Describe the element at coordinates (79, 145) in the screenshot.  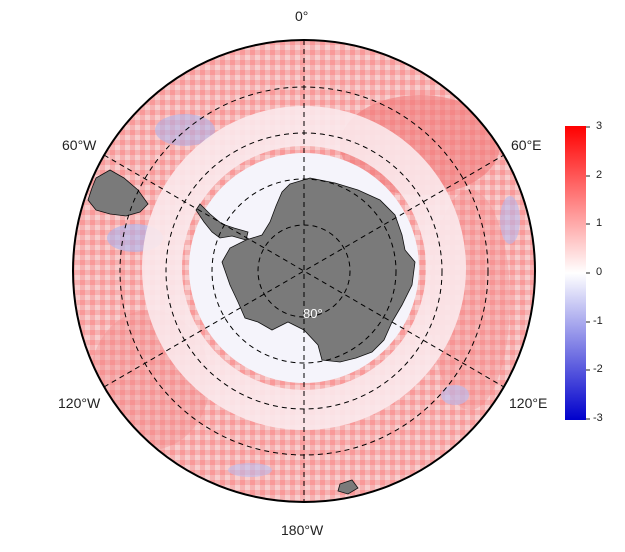
I see `lon-label-60w: 60°W` at that location.